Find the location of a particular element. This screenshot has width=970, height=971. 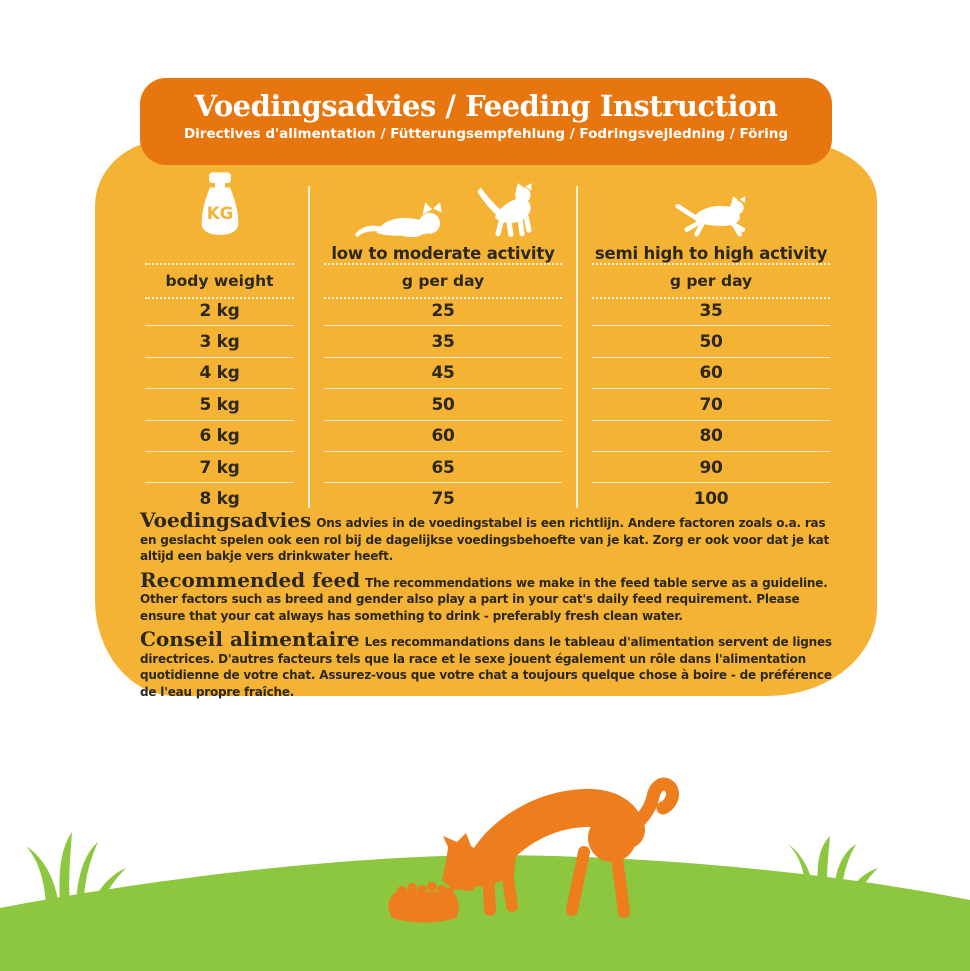

high-activity-cell: 90 is located at coordinates (711, 468).